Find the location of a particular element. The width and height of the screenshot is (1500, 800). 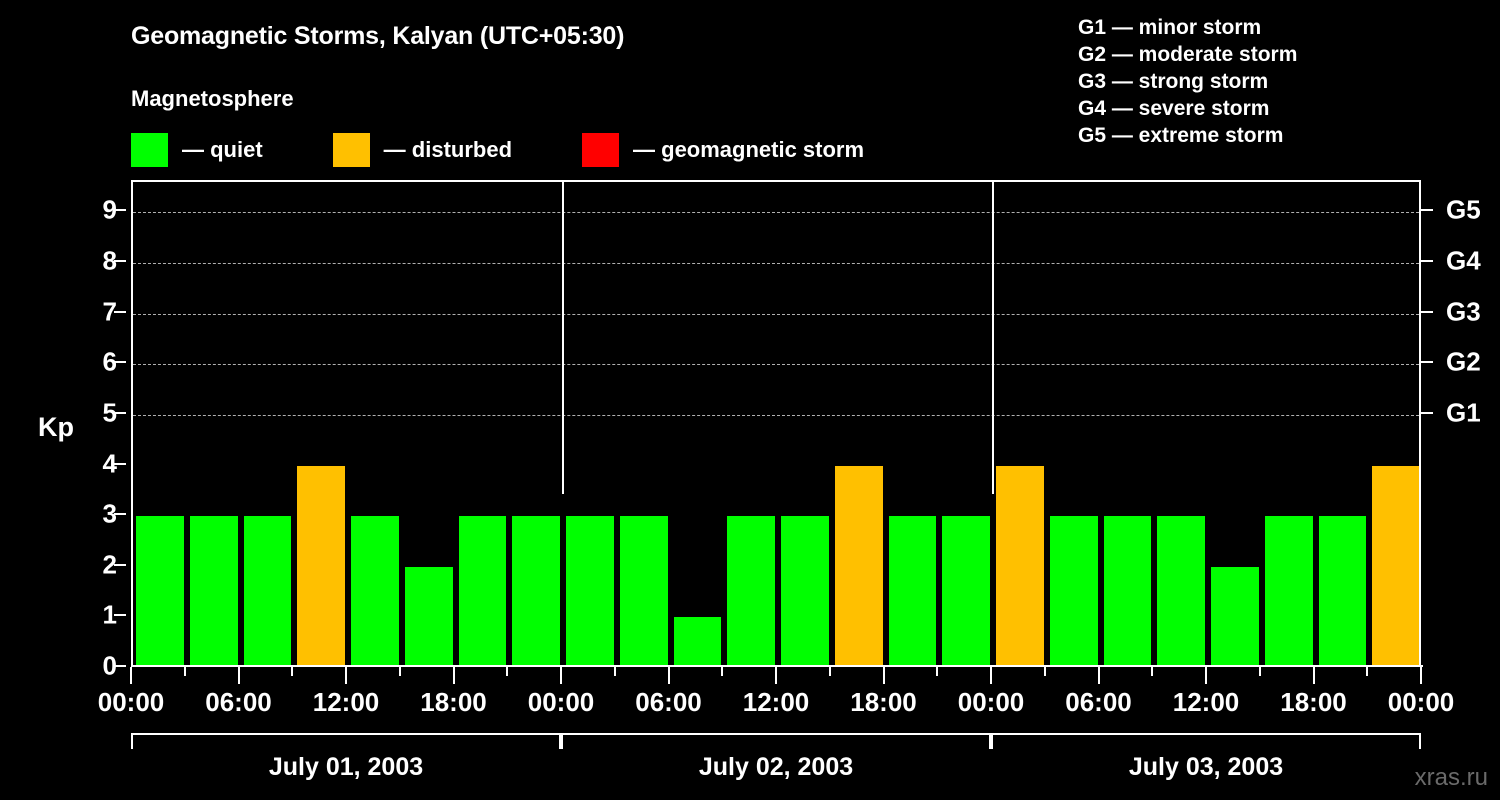

subsection-title: Magnetosphere is located at coordinates (212, 98).